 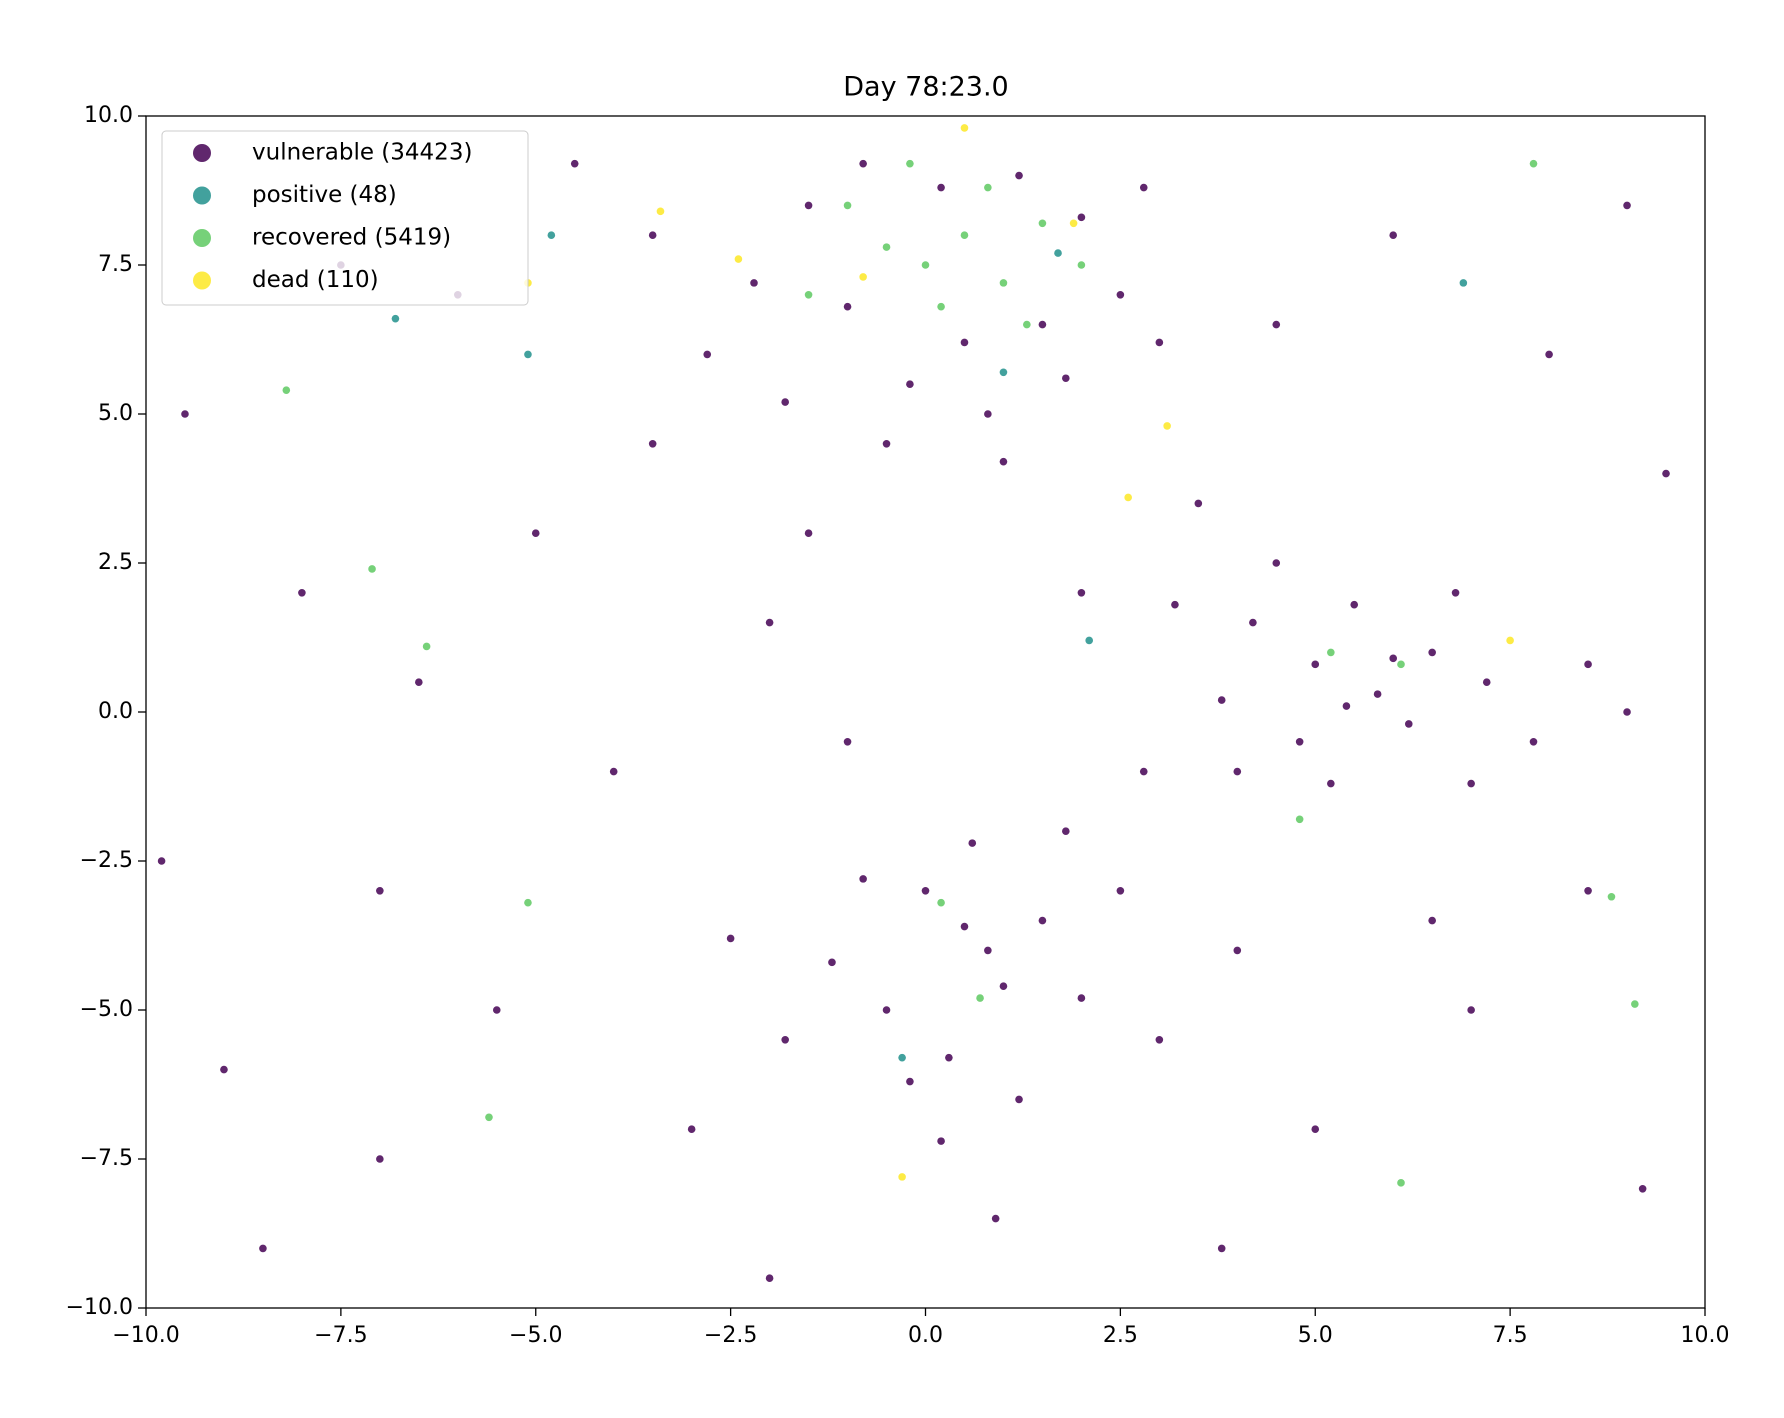 What do you see at coordinates (106, 860) in the screenshot?
I see `y-tick-label: −2.5` at bounding box center [106, 860].